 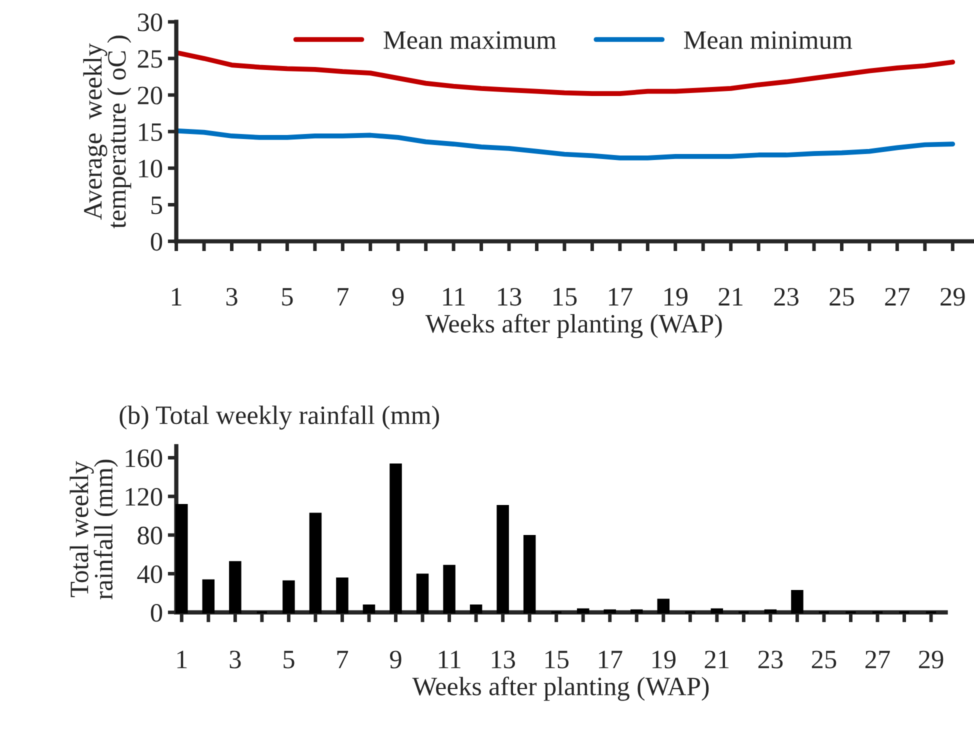 What do you see at coordinates (150, 169) in the screenshot?
I see `y-tick-label: 10` at bounding box center [150, 169].